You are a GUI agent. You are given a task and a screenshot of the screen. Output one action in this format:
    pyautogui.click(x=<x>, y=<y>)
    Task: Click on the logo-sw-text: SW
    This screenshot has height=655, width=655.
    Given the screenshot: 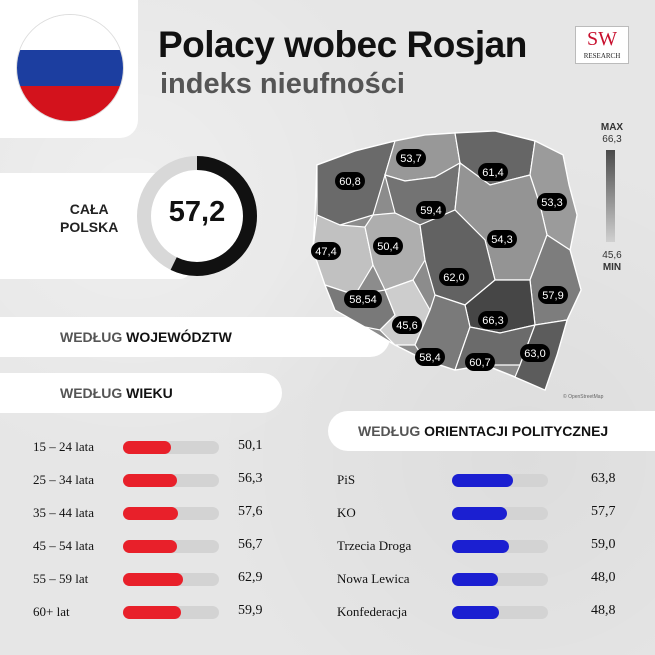 What is the action you would take?
    pyautogui.click(x=602, y=39)
    